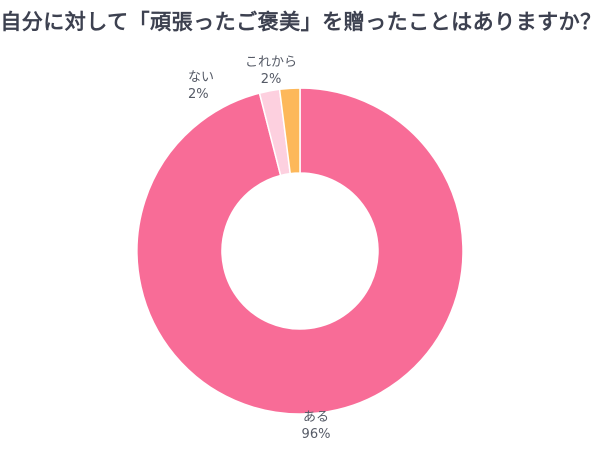 This screenshot has height=451, width=602. I want to click on label-aru-value: 96%, so click(316, 434).